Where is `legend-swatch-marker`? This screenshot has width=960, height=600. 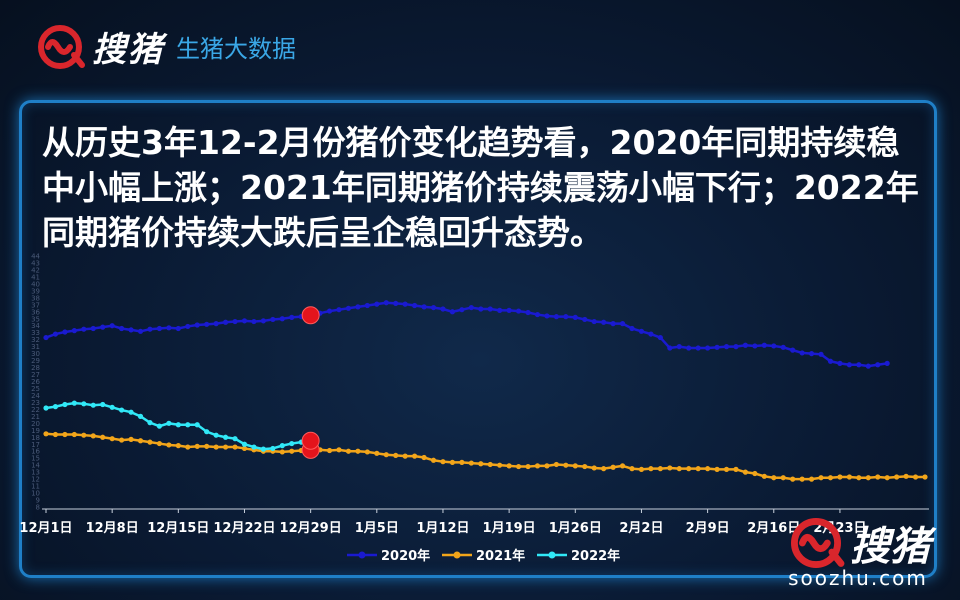
legend-swatch-marker is located at coordinates (552, 555).